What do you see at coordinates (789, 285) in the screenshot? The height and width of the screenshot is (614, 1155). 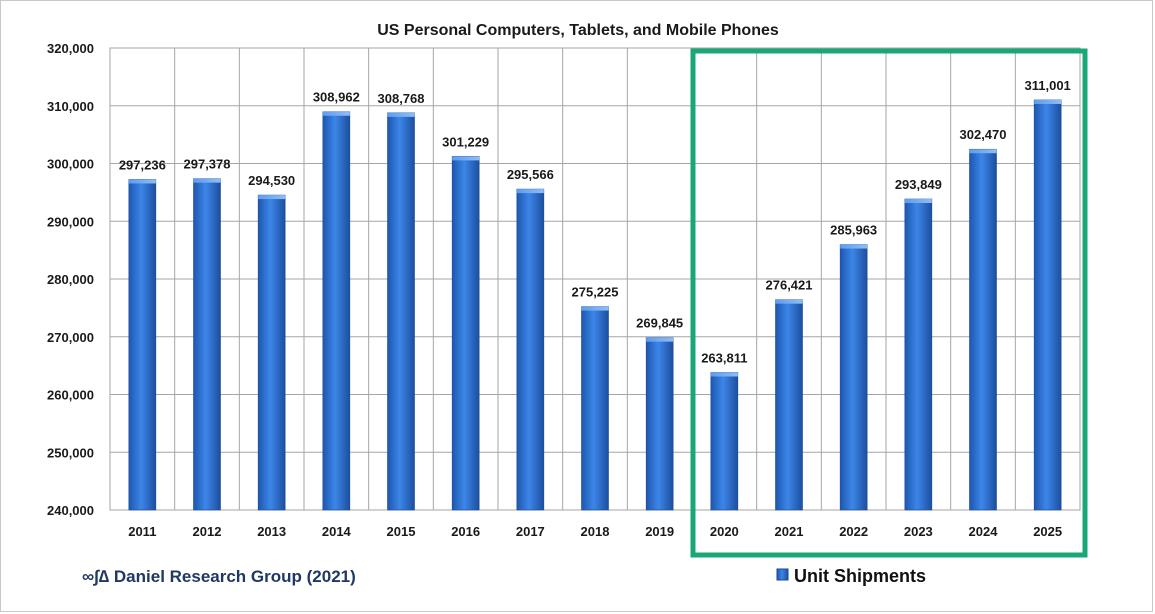 I see `data-label: 276,421` at bounding box center [789, 285].